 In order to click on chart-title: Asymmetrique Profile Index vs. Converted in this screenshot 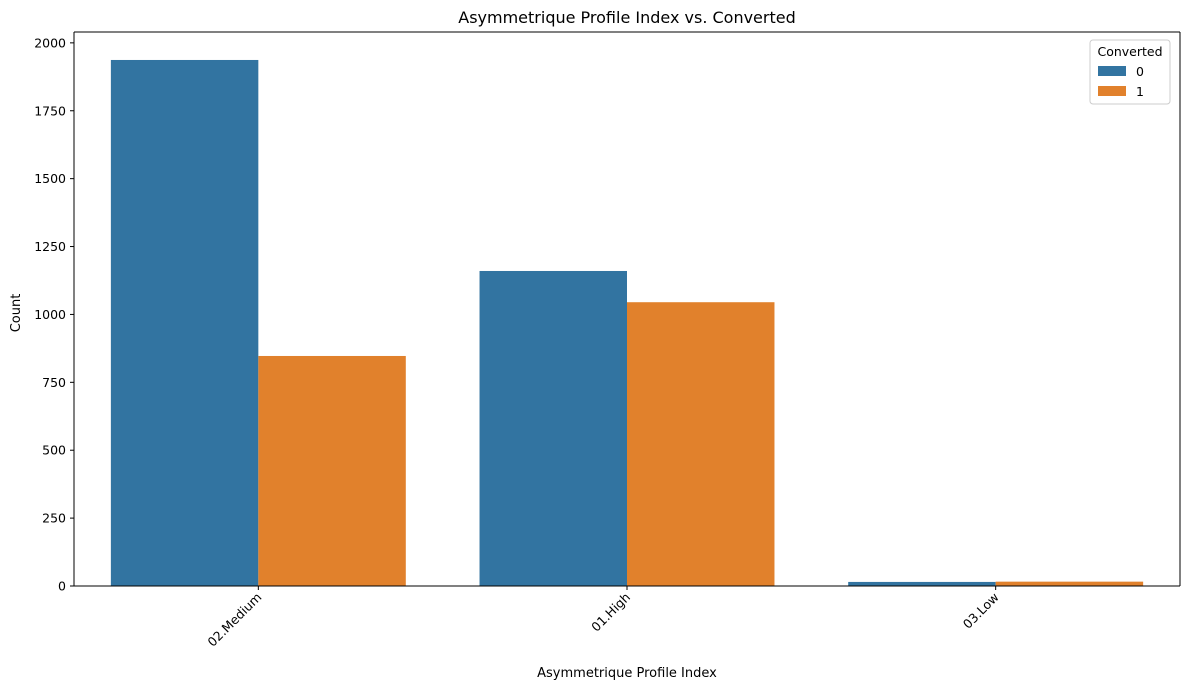, I will do `click(627, 17)`.